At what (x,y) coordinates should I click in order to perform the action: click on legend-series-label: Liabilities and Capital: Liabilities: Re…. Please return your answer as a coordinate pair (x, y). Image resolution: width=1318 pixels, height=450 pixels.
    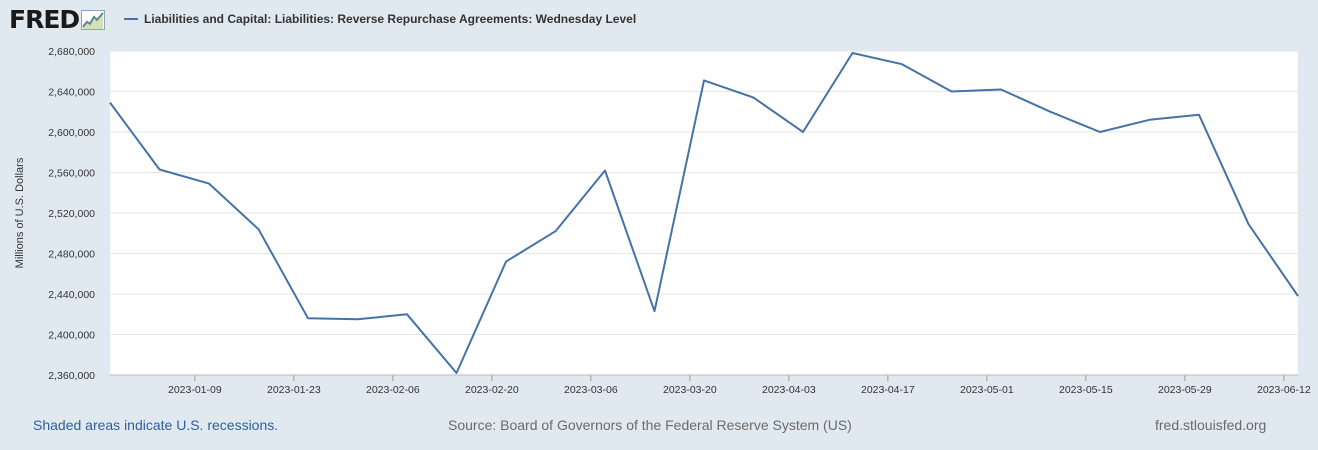
    Looking at the image, I should click on (390, 19).